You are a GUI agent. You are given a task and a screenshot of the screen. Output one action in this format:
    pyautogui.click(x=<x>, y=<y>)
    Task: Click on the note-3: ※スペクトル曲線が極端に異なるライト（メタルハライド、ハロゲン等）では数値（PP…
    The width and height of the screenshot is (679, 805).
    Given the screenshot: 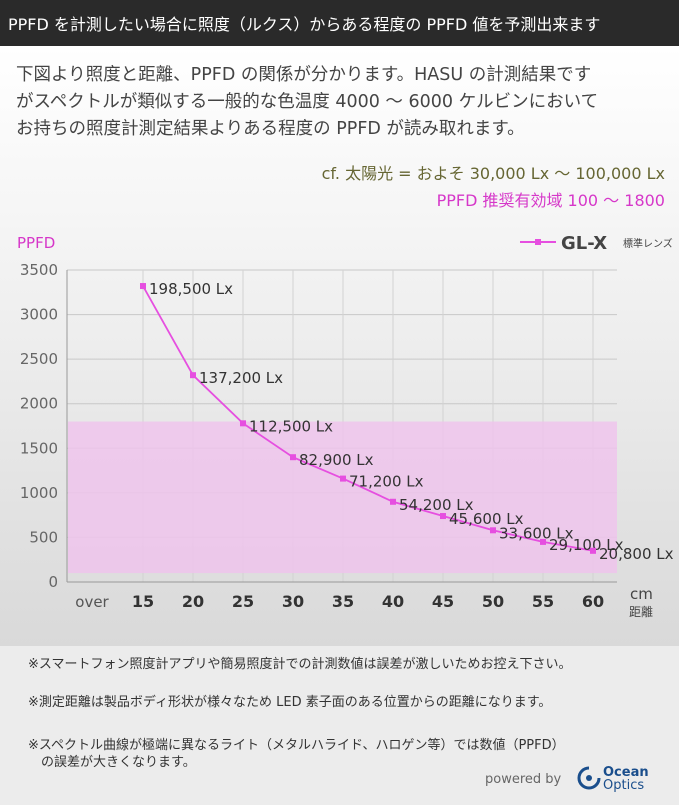 What is the action you would take?
    pyautogui.click(x=296, y=754)
    